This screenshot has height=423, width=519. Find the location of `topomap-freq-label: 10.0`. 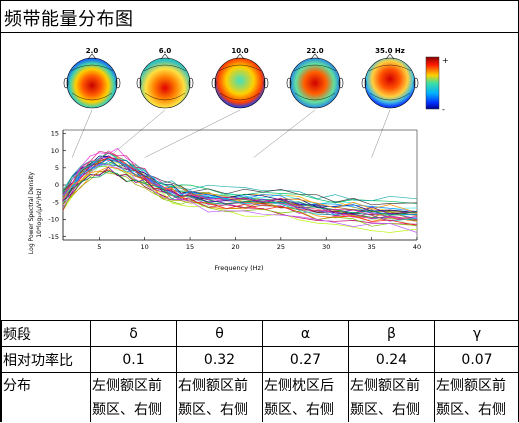

topomap-freq-label: 10.0 is located at coordinates (239, 51).